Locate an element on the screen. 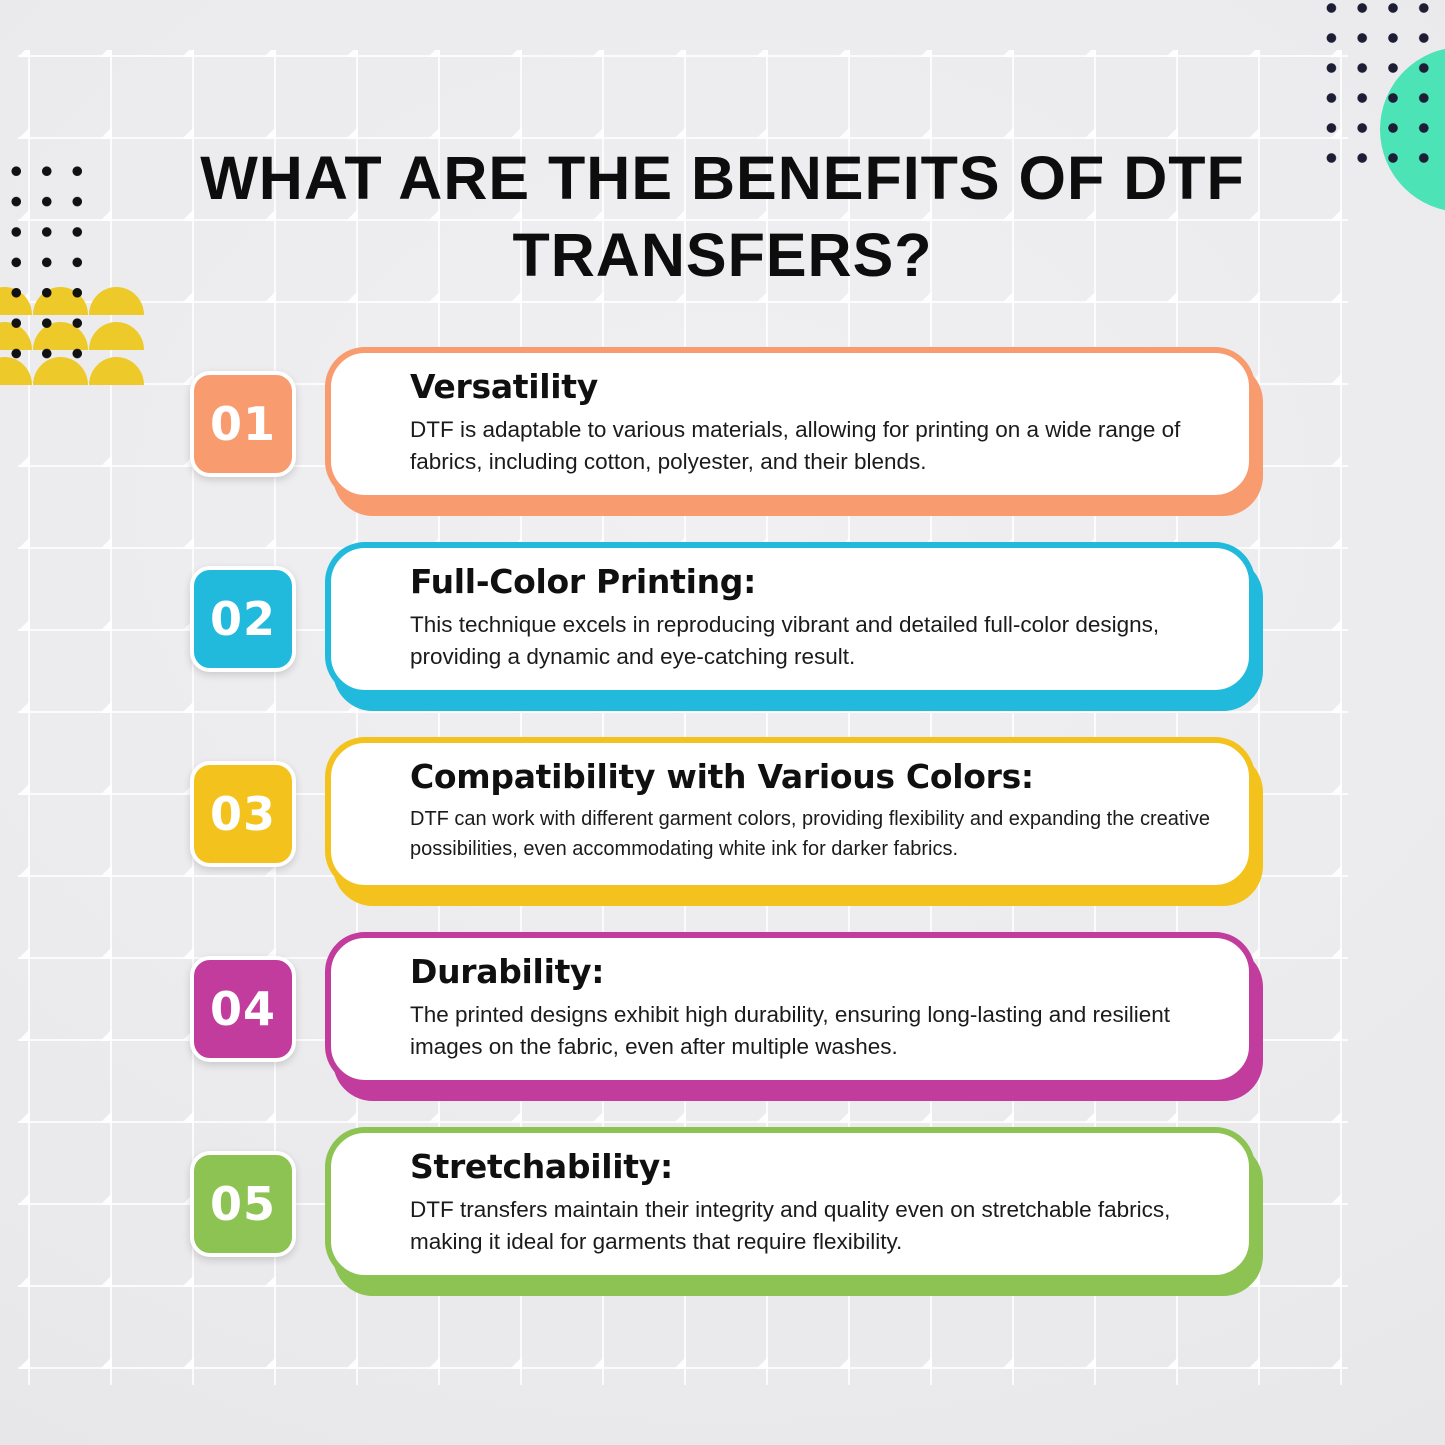  dot-grid-left is located at coordinates (47, 262).